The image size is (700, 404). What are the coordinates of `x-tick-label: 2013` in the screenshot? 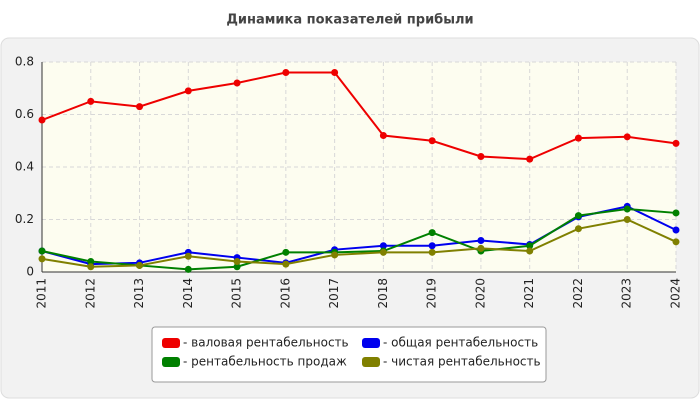 It's located at (139, 293).